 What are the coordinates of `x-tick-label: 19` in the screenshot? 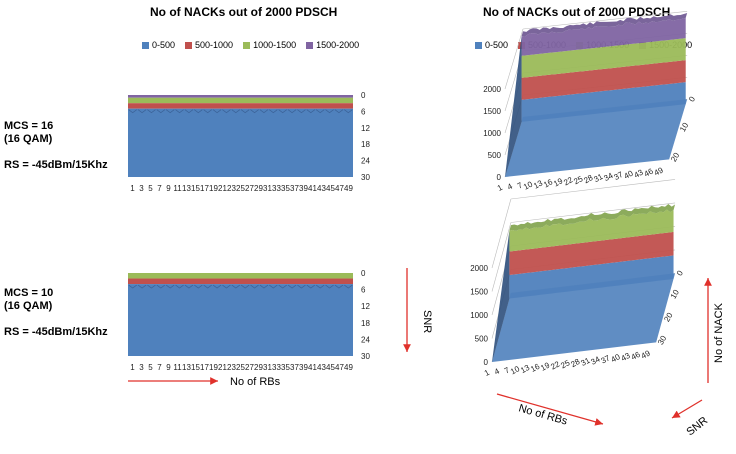 It's located at (213, 188).